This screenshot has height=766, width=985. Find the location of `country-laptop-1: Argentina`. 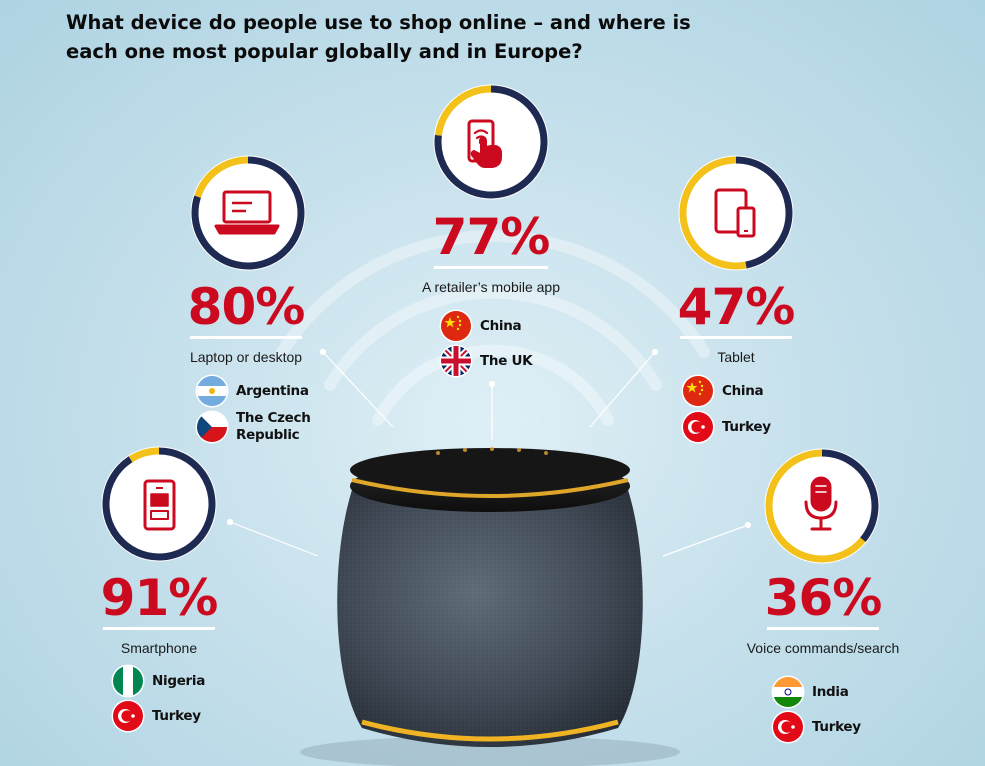

country-laptop-1: Argentina is located at coordinates (253, 391).